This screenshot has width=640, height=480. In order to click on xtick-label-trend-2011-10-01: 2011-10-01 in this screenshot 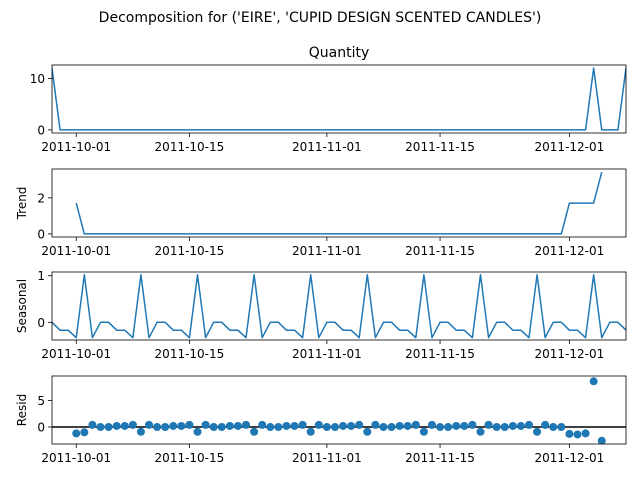, I will do `click(76, 251)`.